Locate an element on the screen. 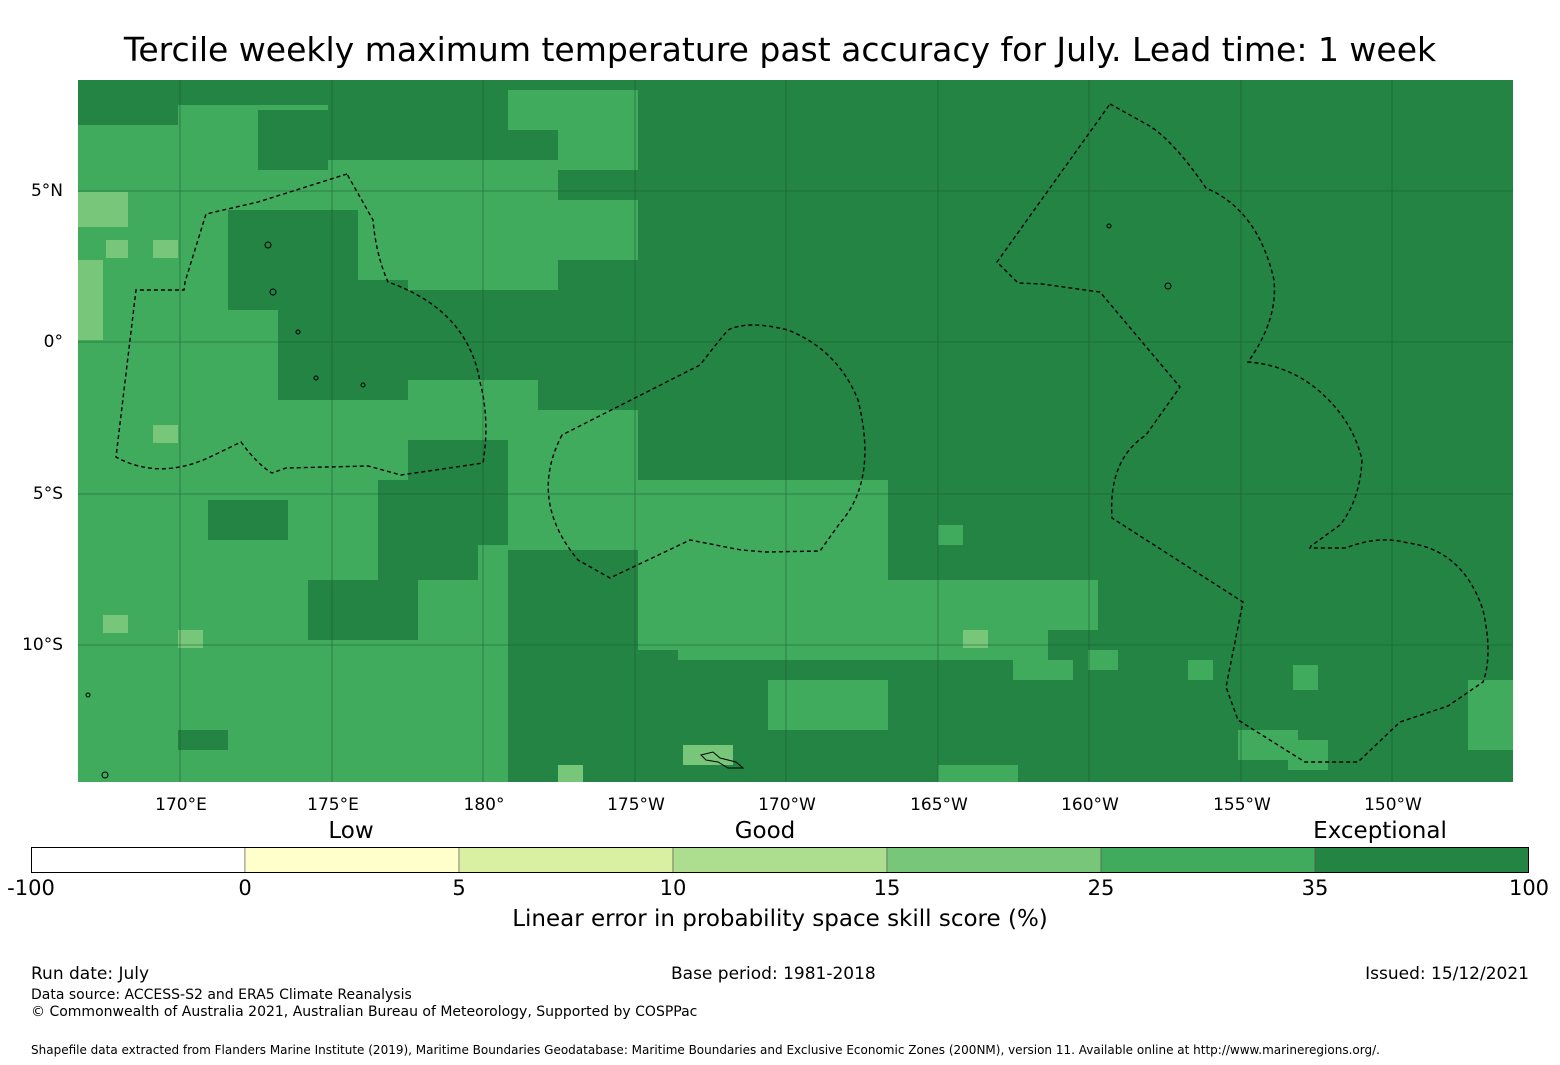 The image size is (1560, 1065). lon-label-170w: 170°W is located at coordinates (787, 805).